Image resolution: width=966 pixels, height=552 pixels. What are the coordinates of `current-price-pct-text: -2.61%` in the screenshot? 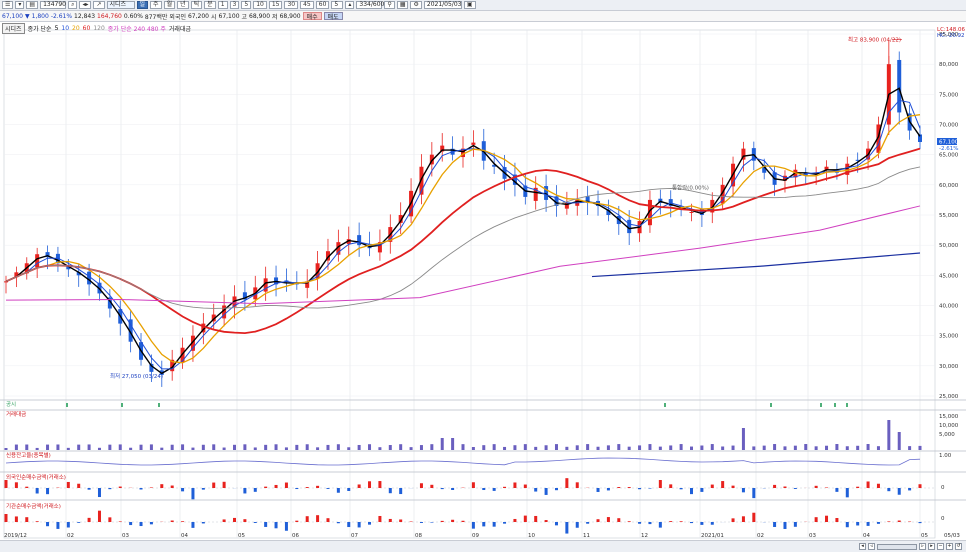 It's located at (948, 149).